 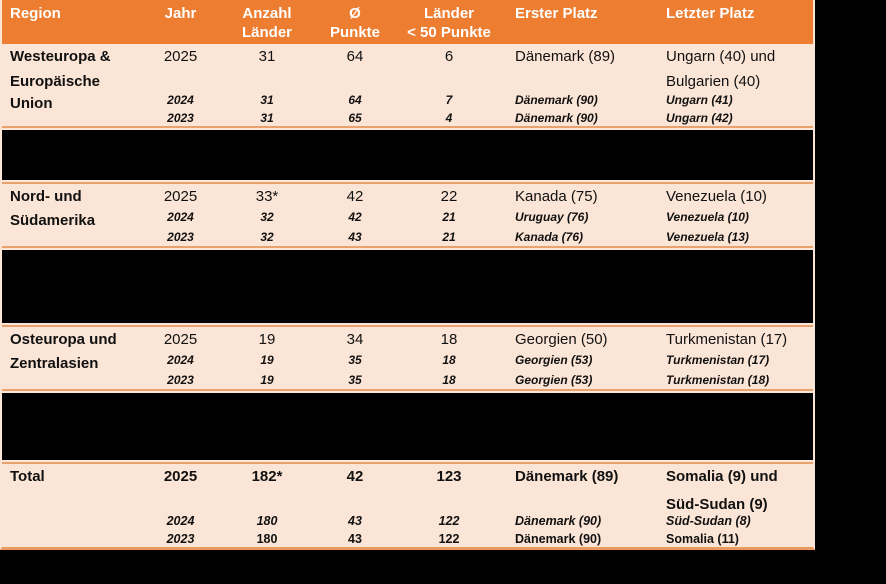 What do you see at coordinates (556, 196) in the screenshot?
I see `cell-erster-platz: Kanada (75)` at bounding box center [556, 196].